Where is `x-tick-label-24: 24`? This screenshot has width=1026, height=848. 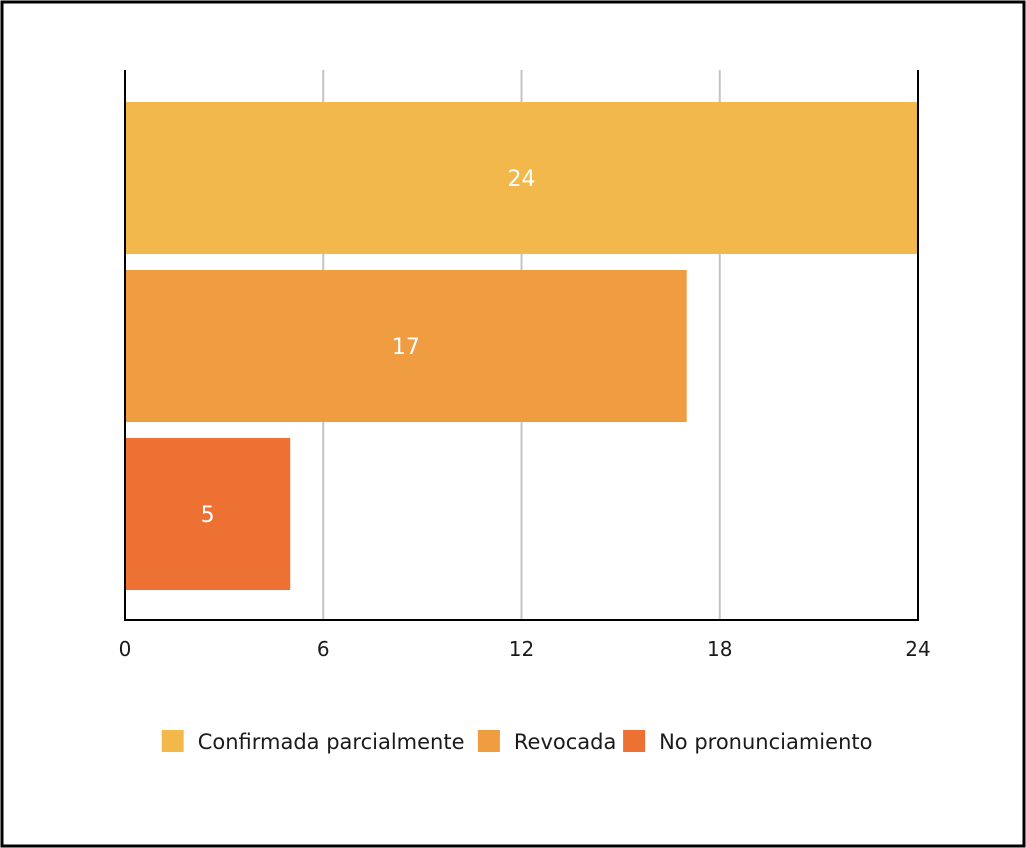 x-tick-label-24: 24 is located at coordinates (917, 649).